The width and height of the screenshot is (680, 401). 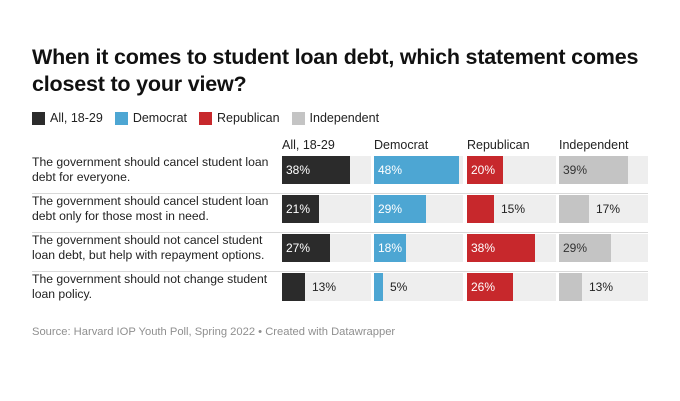 I want to click on data-label: 48%, so click(x=390, y=170).